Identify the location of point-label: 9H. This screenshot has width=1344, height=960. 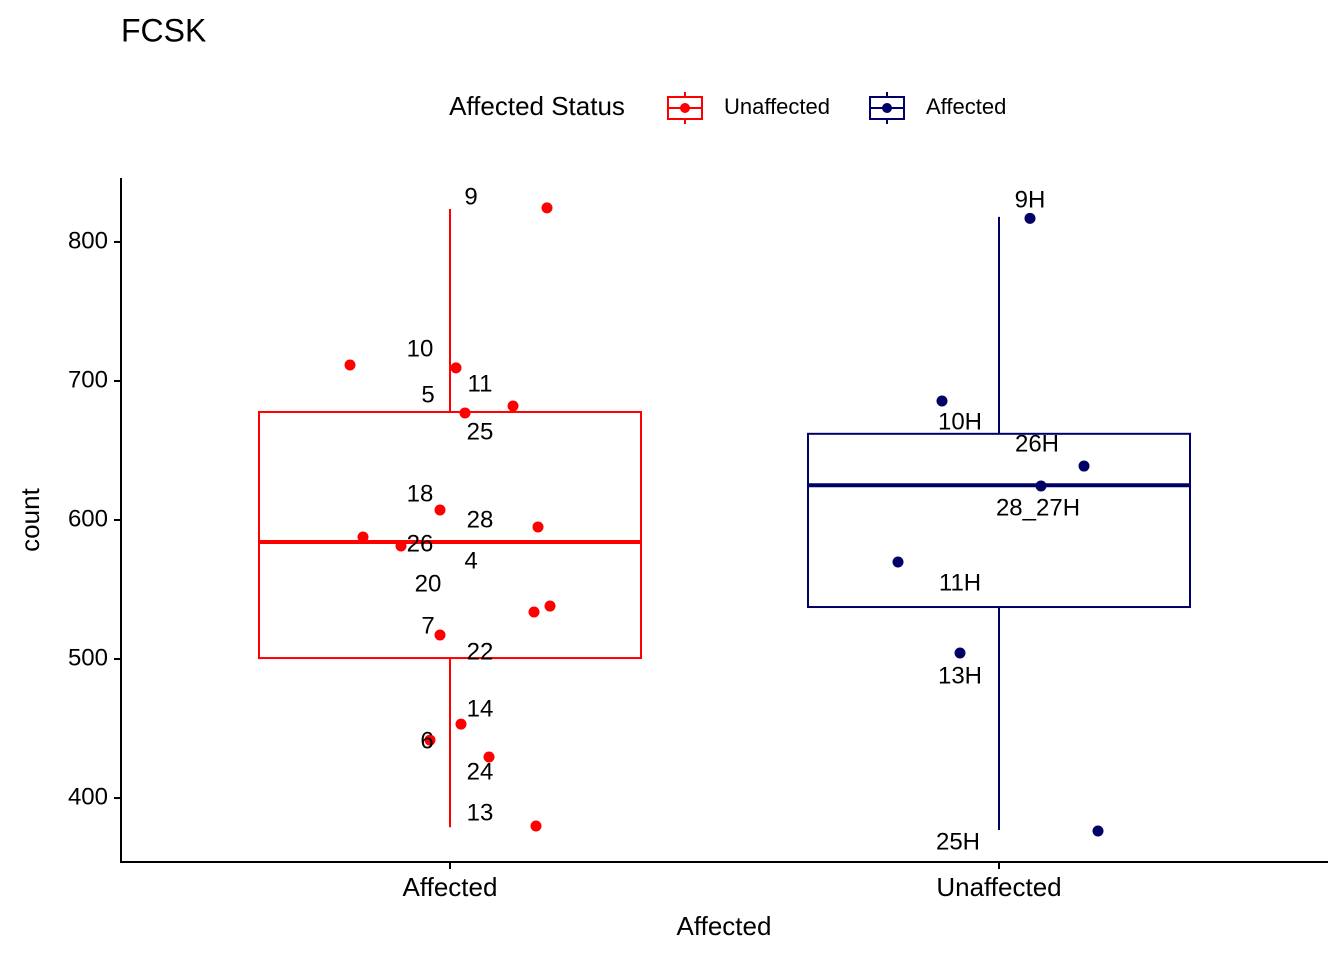
(1030, 199).